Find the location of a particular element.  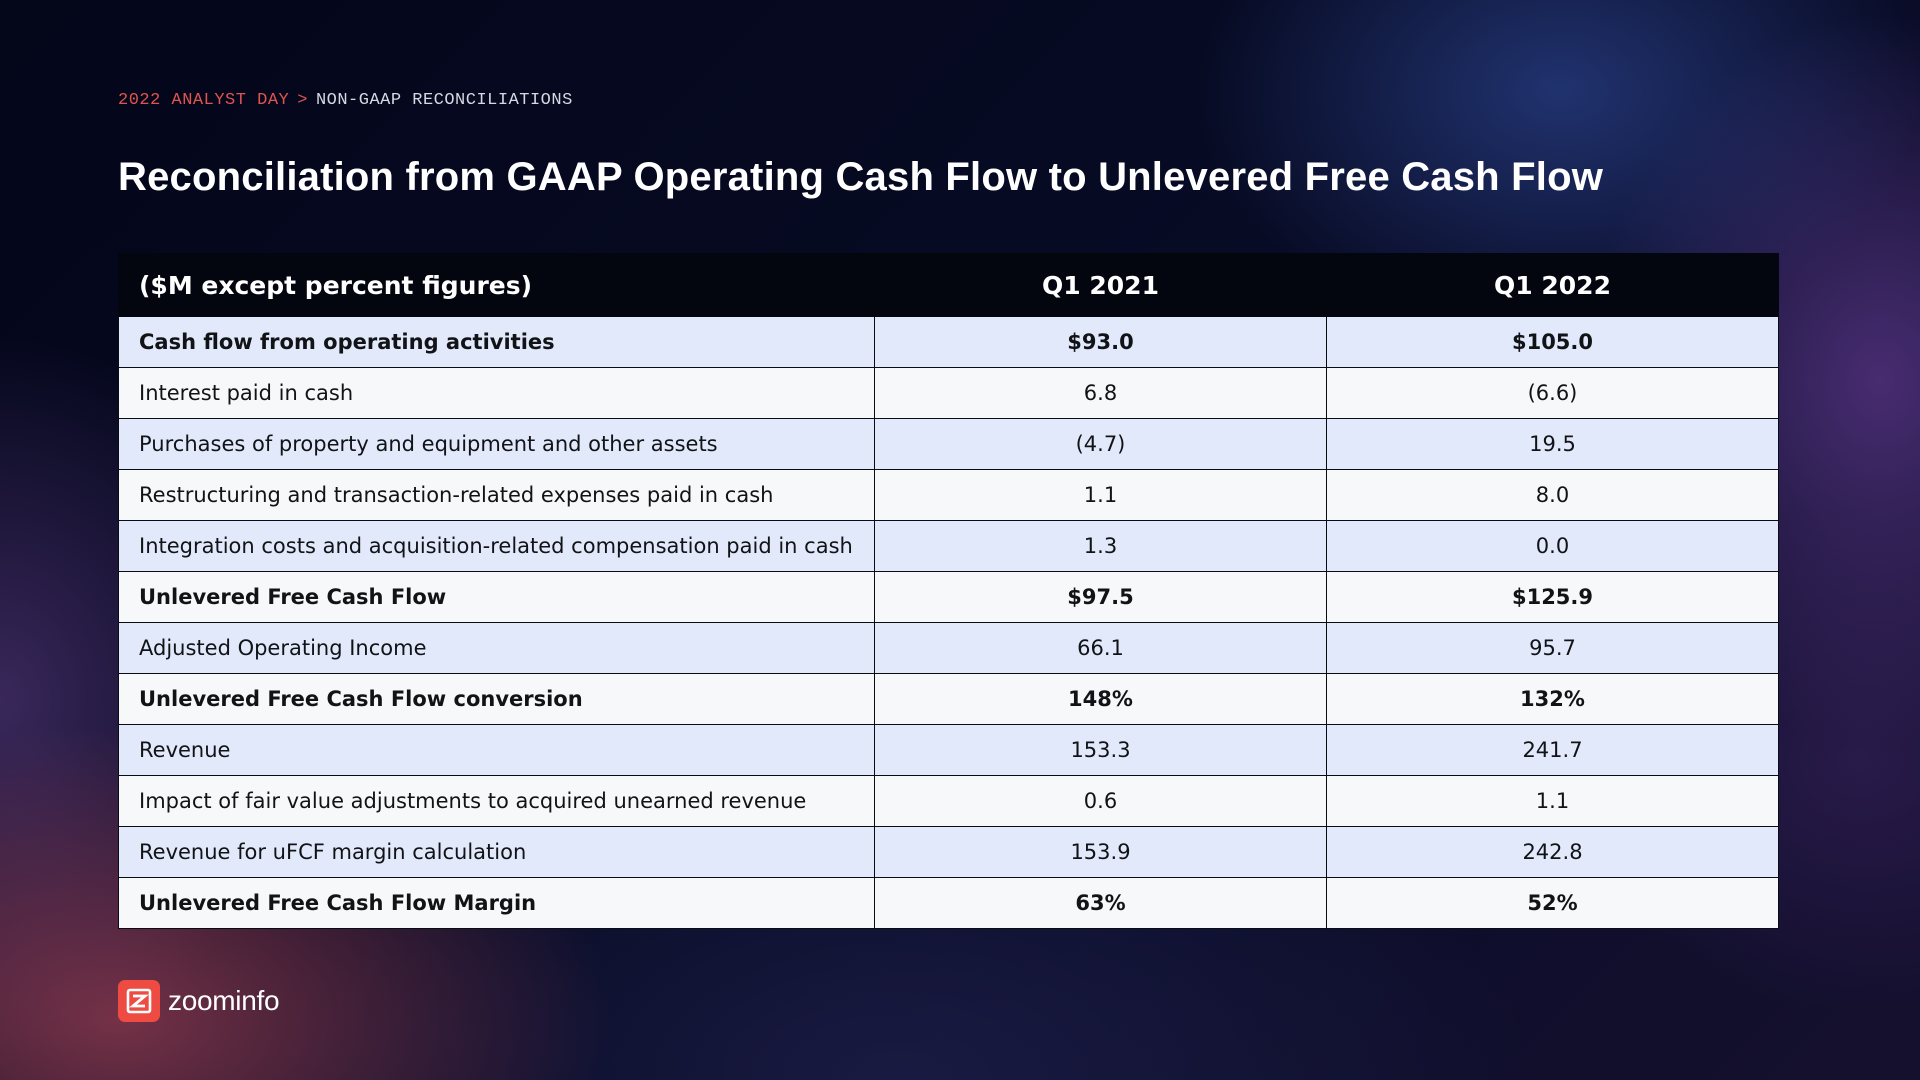

table-row: Revenue 153.3 241.7 is located at coordinates (948, 750).